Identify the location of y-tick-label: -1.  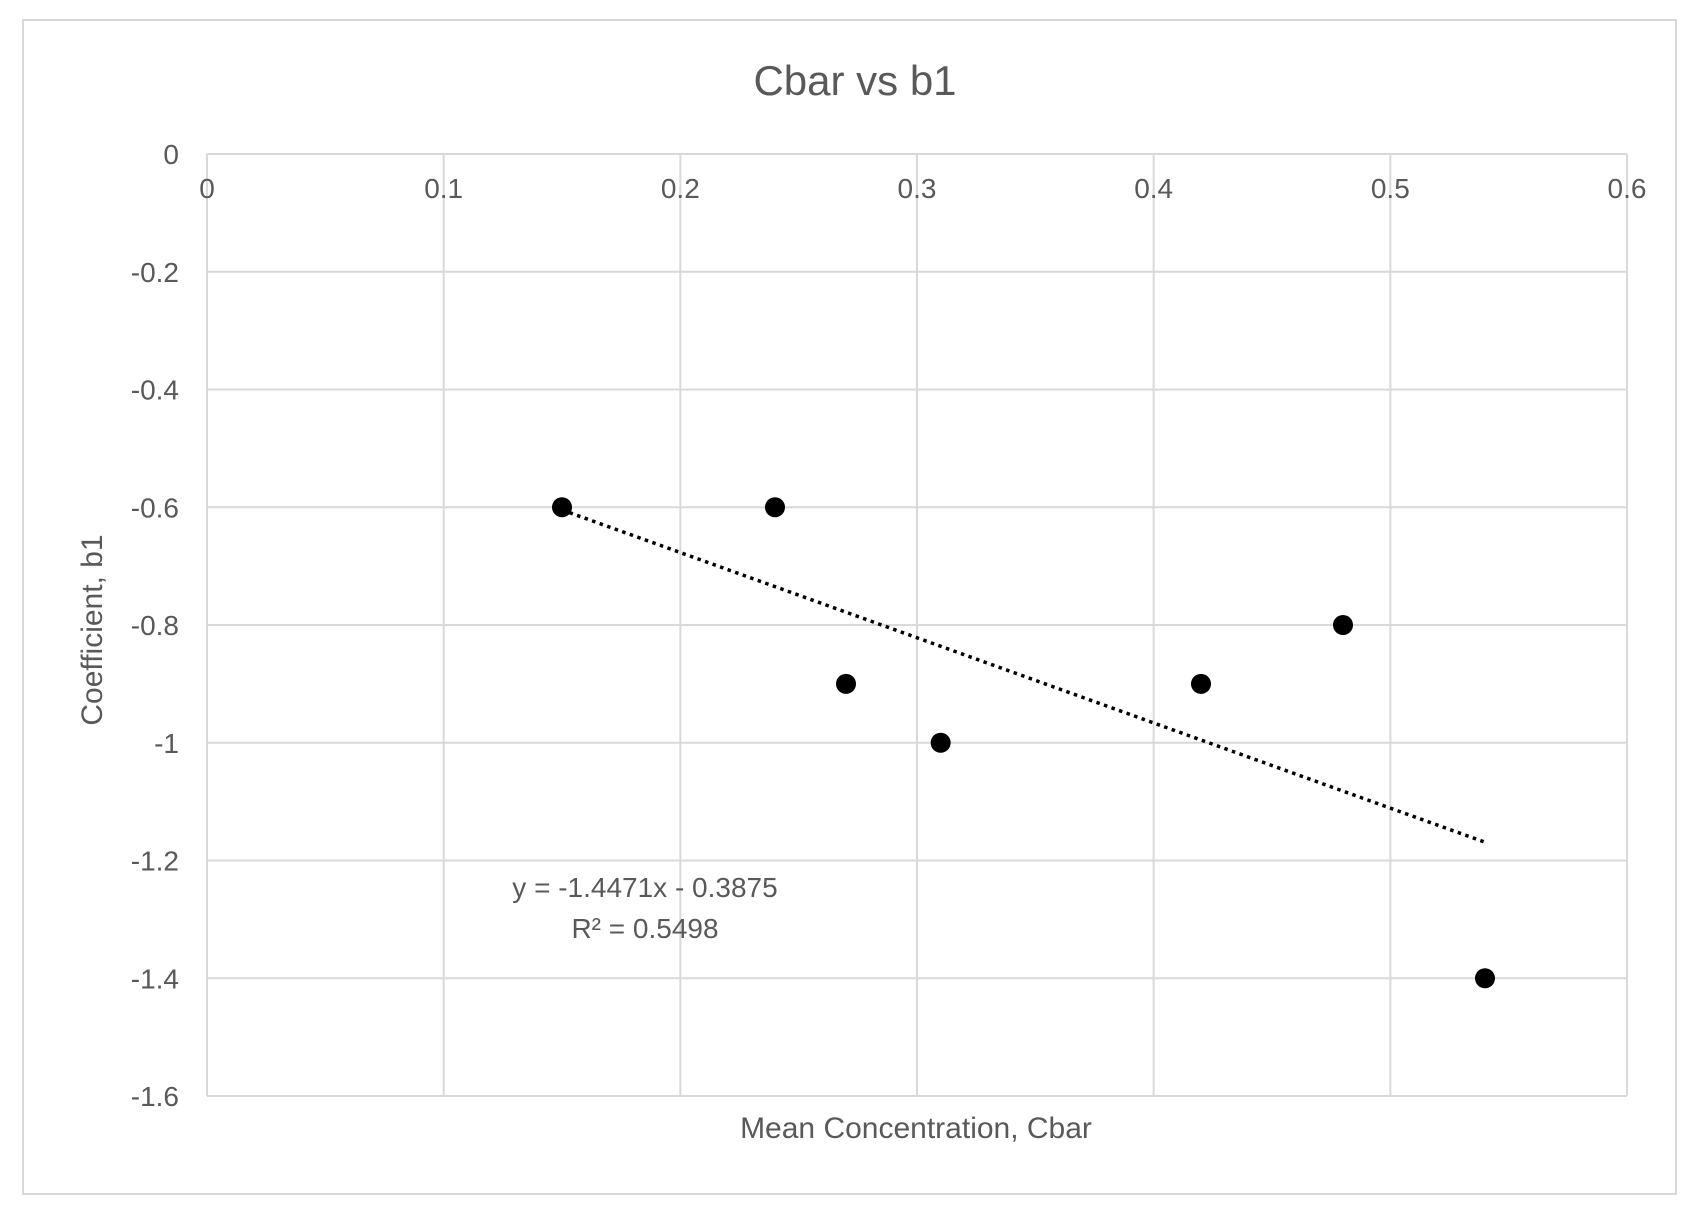
(166, 743).